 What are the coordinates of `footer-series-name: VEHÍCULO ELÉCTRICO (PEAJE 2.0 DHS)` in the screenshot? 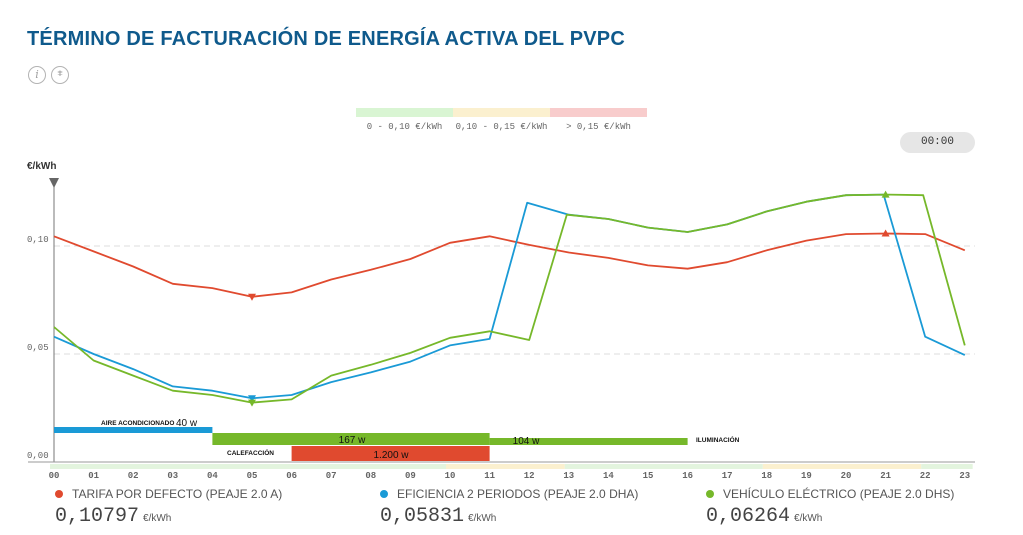 It's located at (839, 494).